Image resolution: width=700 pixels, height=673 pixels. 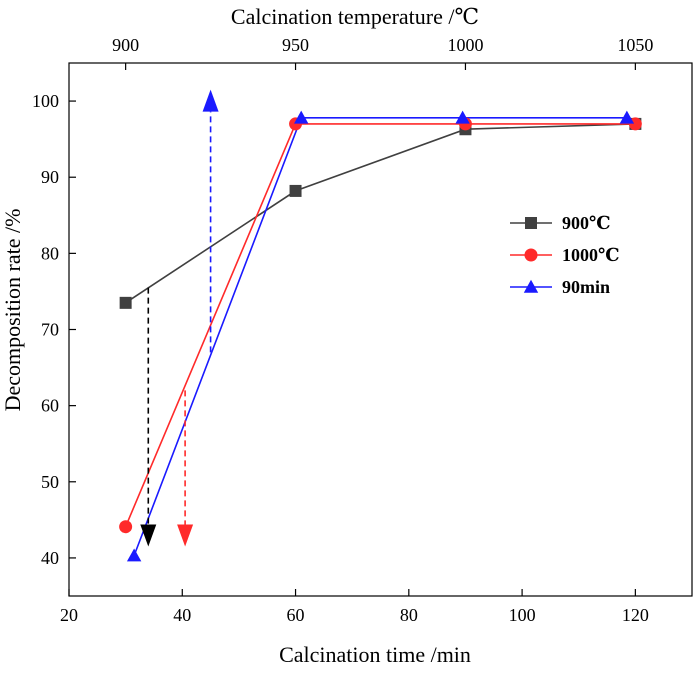 I want to click on x-tick-label: 40, so click(x=182, y=615).